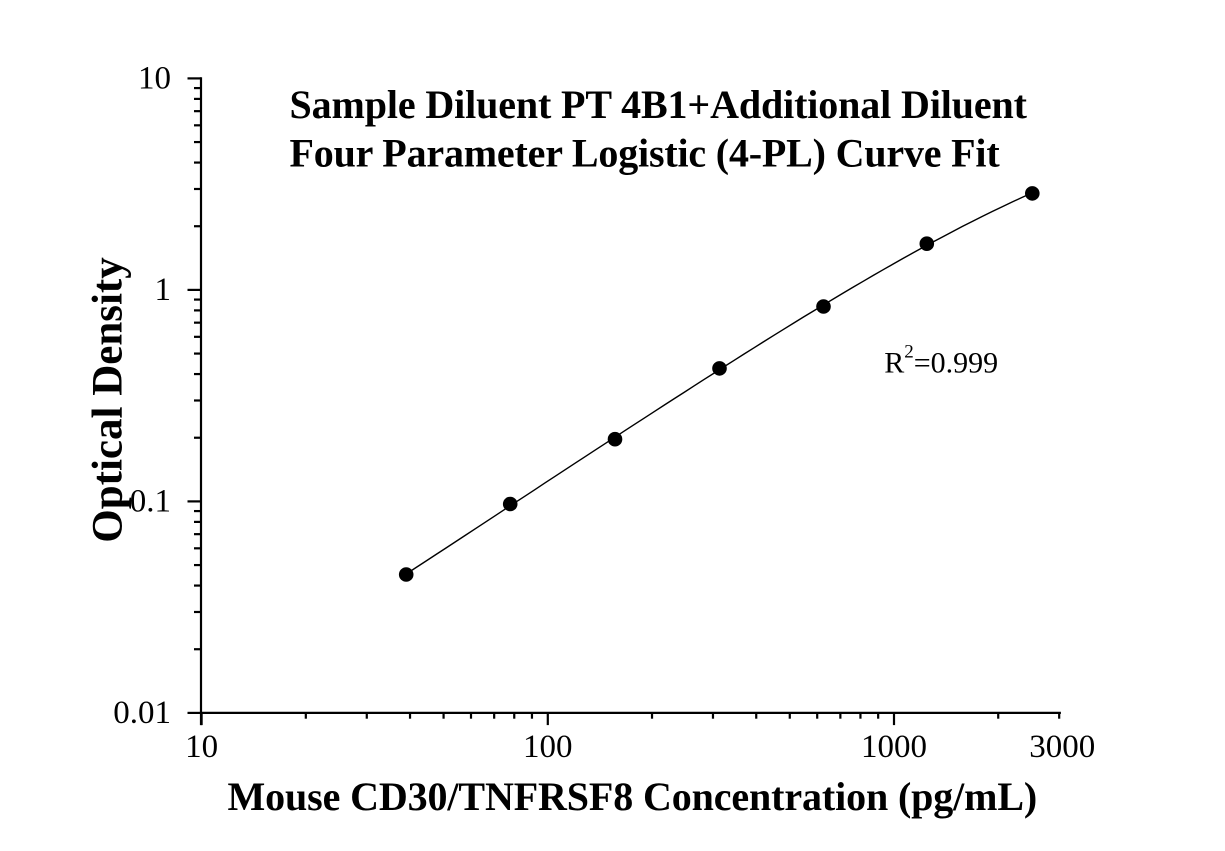 The height and width of the screenshot is (851, 1225). What do you see at coordinates (894, 747) in the screenshot?
I see `svg-text: 1000` at bounding box center [894, 747].